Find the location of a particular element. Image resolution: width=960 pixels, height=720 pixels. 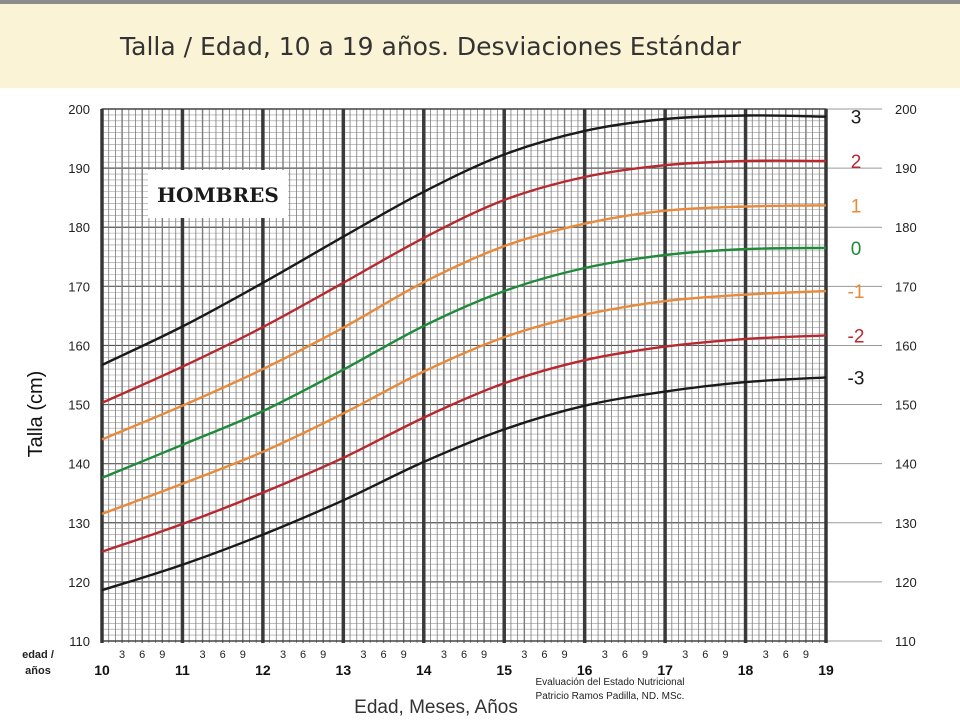

credit-line-2: Patricio Ramos Padilla, ND. MSc. is located at coordinates (610, 696).